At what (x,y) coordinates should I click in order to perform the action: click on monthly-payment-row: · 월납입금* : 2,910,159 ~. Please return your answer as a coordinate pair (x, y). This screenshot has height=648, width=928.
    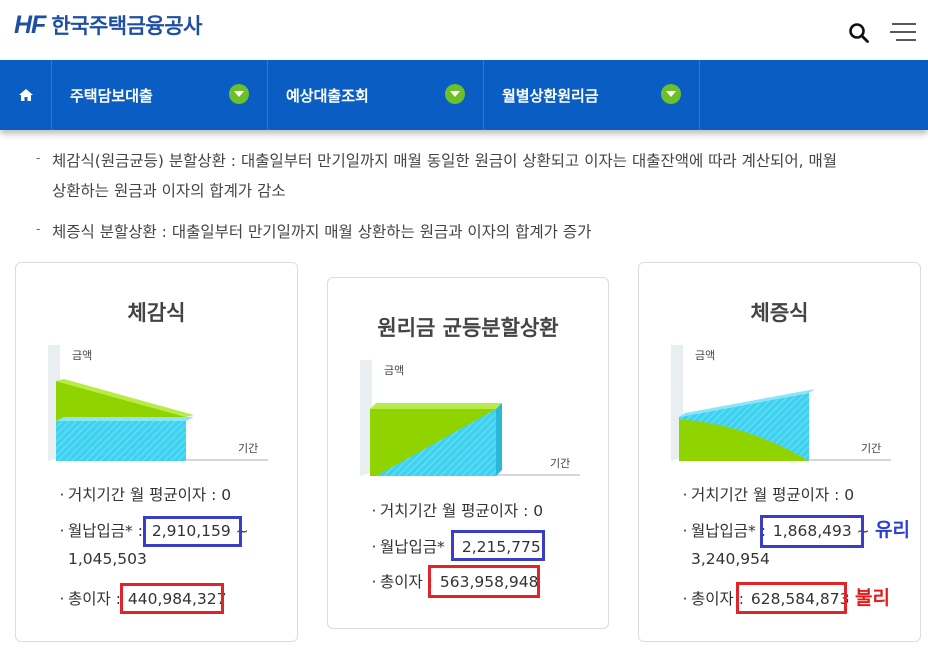
    Looking at the image, I should click on (154, 531).